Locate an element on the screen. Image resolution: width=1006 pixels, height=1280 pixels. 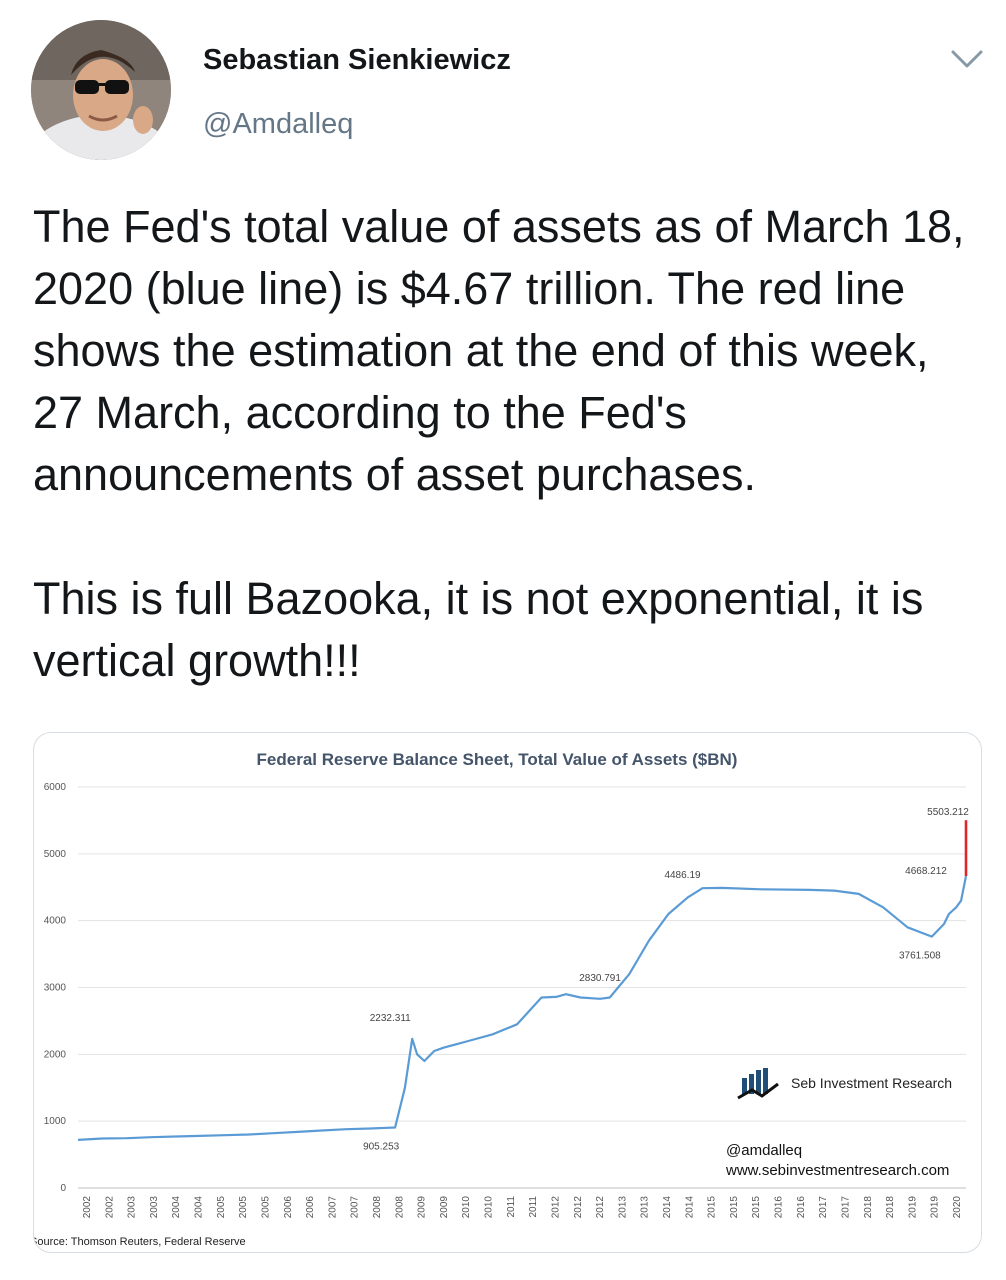
data-label: 2232.311 is located at coordinates (390, 1018).